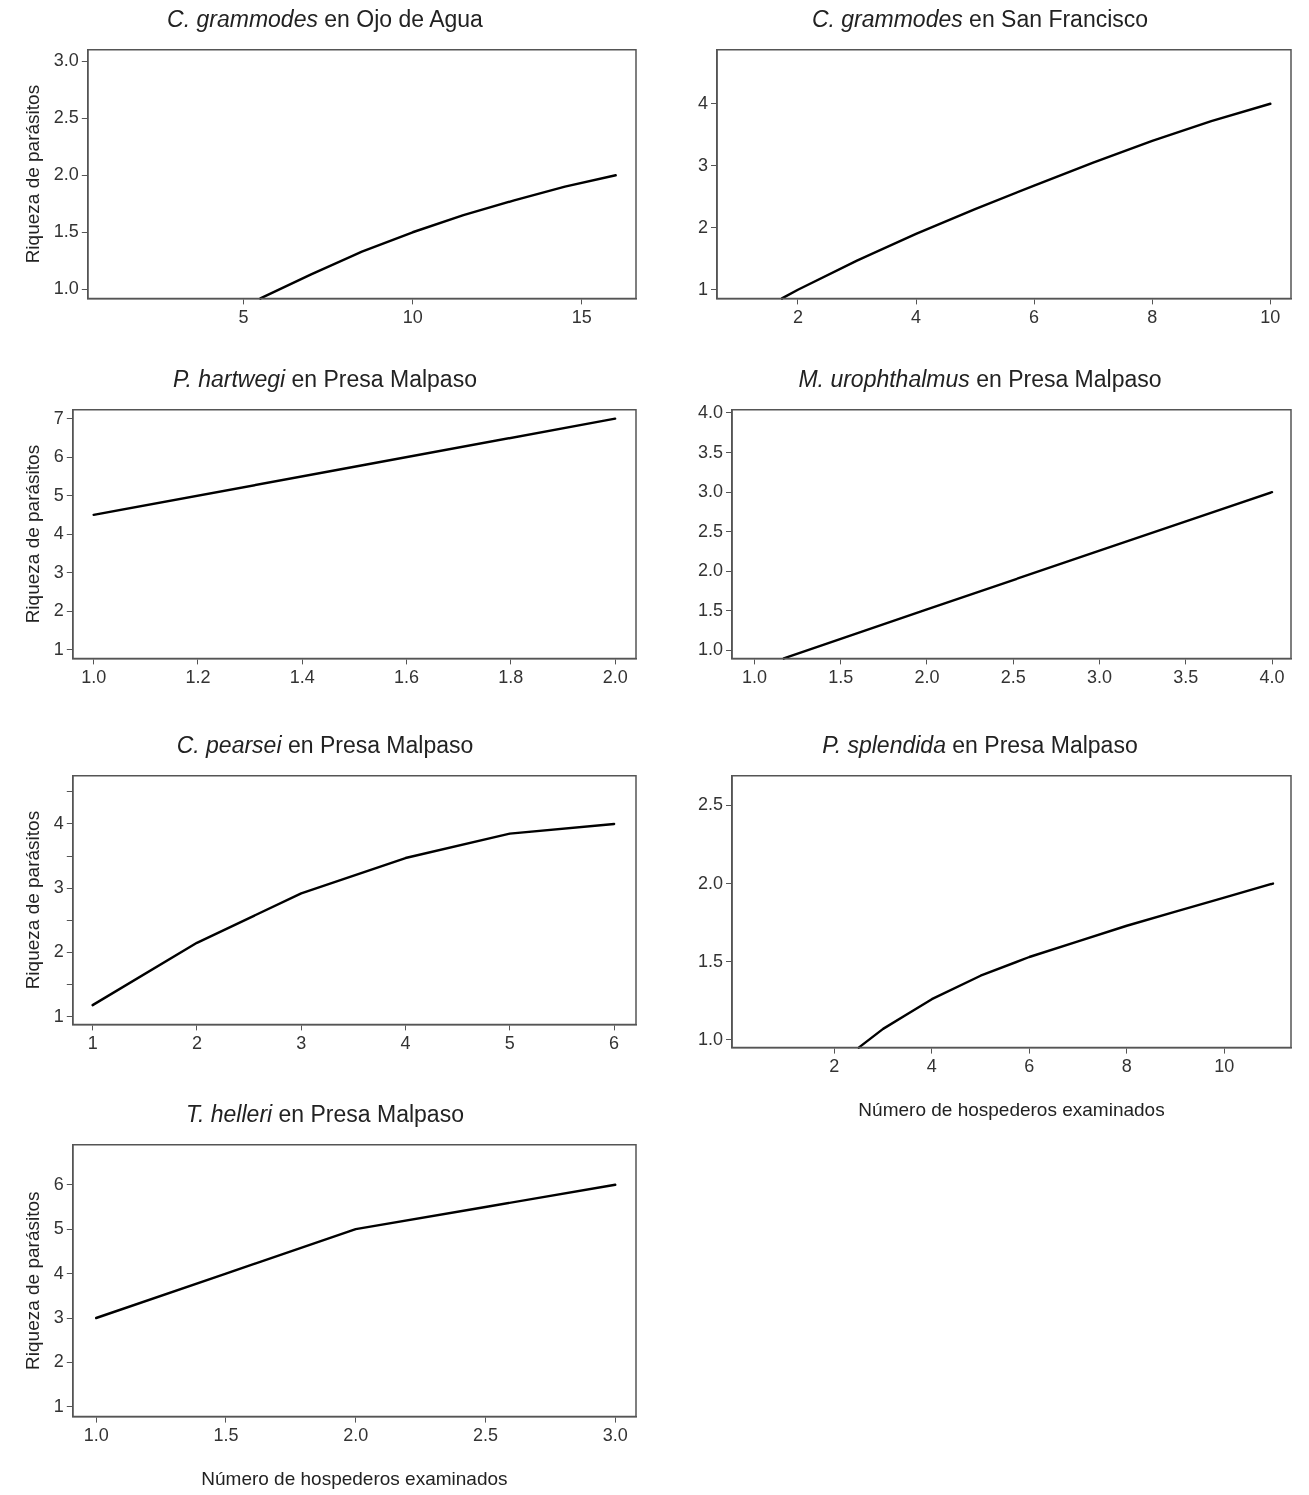  I want to click on x-tick-label: 1, so click(92, 1043).